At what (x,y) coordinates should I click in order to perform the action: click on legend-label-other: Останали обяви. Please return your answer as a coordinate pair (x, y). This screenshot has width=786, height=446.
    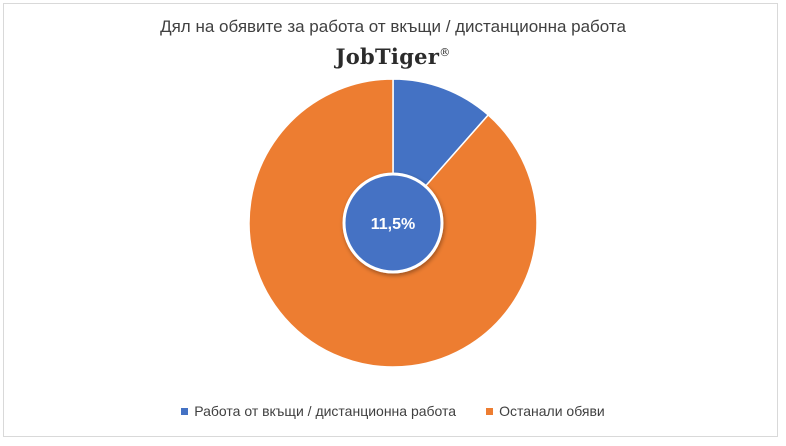
    Looking at the image, I should click on (552, 411).